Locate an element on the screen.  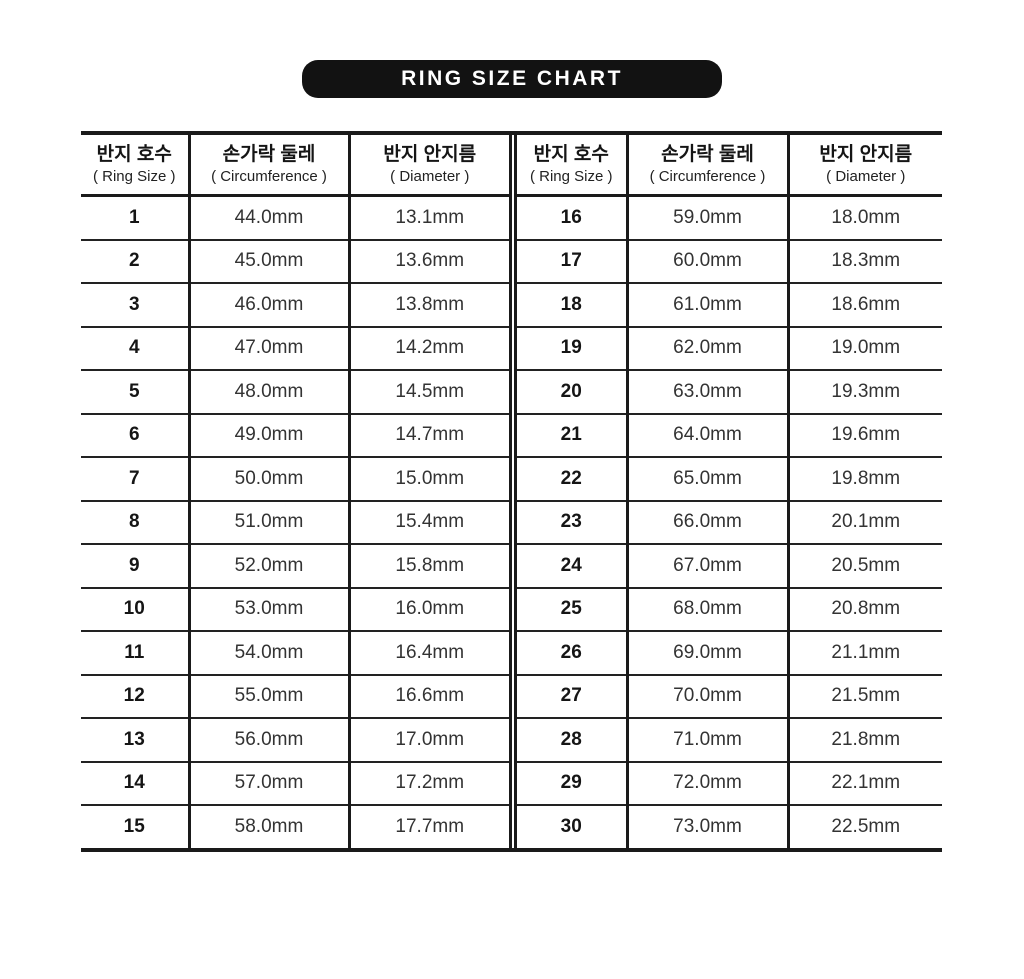
table-row: 19 62.0mm 19.0mm is located at coordinates (729, 348).